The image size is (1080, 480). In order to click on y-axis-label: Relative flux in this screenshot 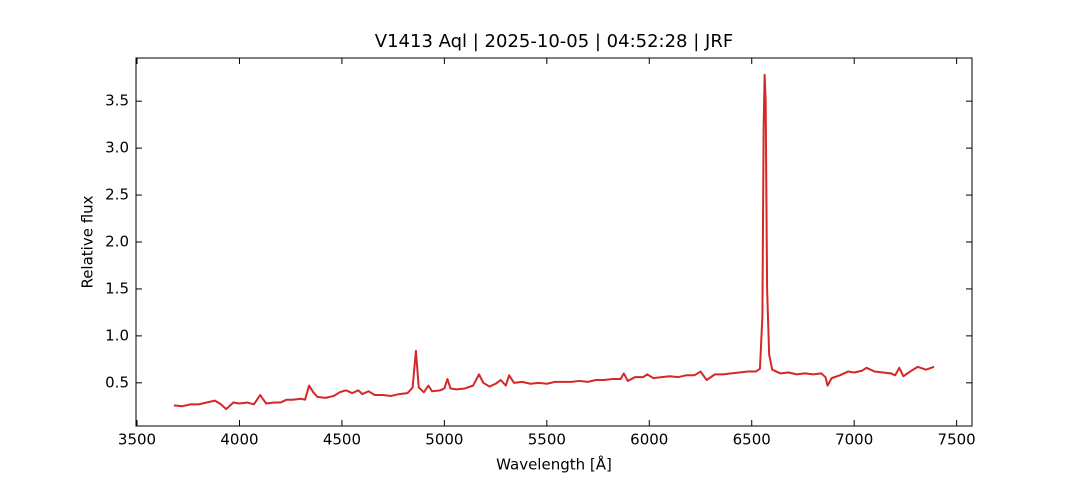, I will do `click(88, 241)`.